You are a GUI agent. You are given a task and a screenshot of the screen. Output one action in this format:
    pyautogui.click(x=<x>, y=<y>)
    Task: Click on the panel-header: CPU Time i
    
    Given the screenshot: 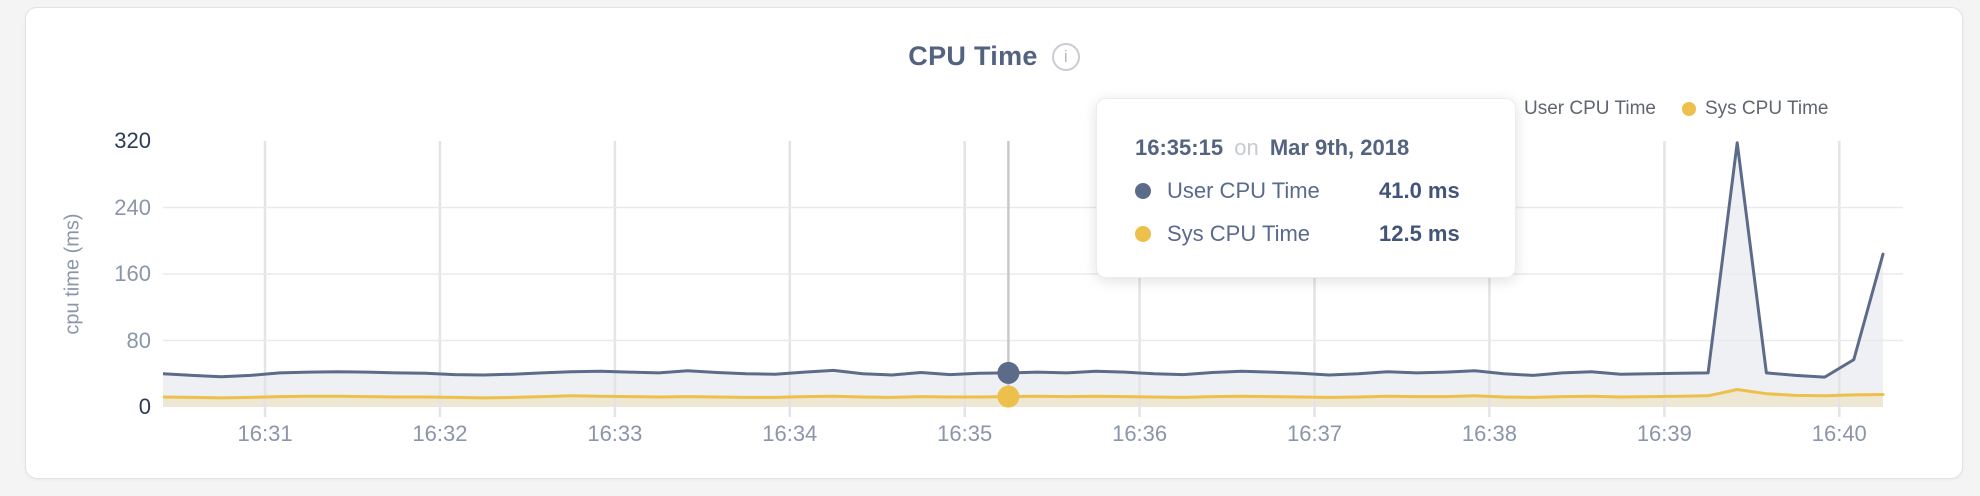 What is the action you would take?
    pyautogui.click(x=994, y=56)
    